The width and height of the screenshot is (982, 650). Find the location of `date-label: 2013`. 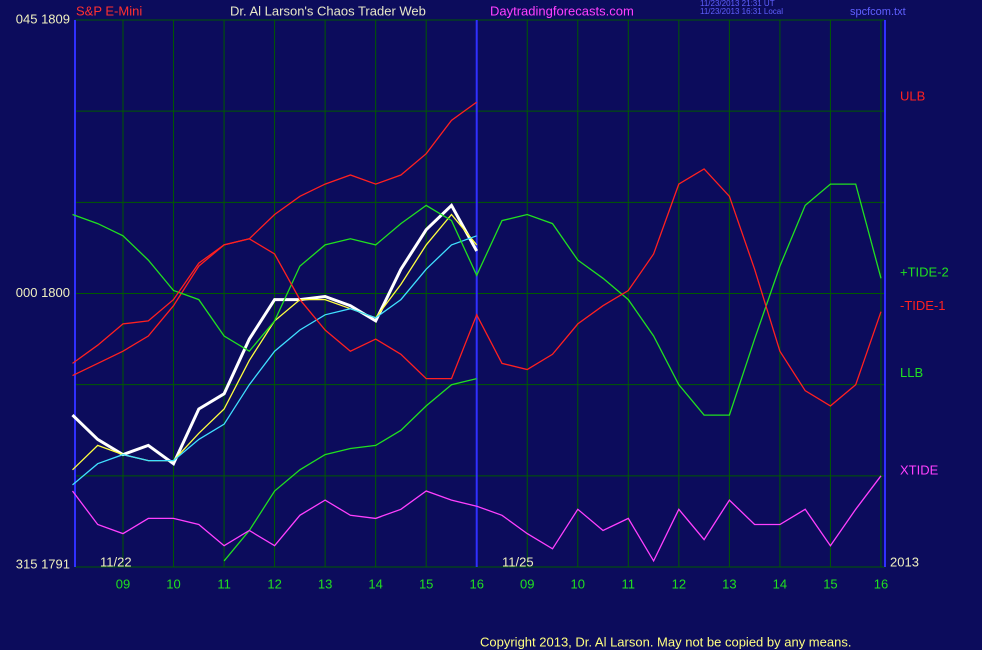

date-label: 2013 is located at coordinates (904, 561).